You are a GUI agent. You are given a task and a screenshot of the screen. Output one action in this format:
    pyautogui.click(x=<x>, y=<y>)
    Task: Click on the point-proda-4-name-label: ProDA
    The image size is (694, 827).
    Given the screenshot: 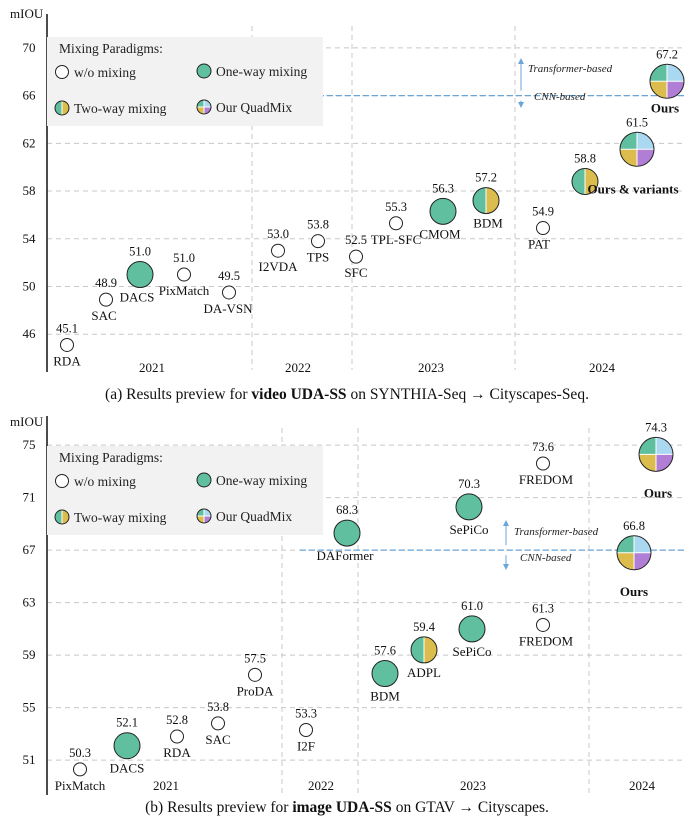 What is the action you would take?
    pyautogui.click(x=255, y=690)
    